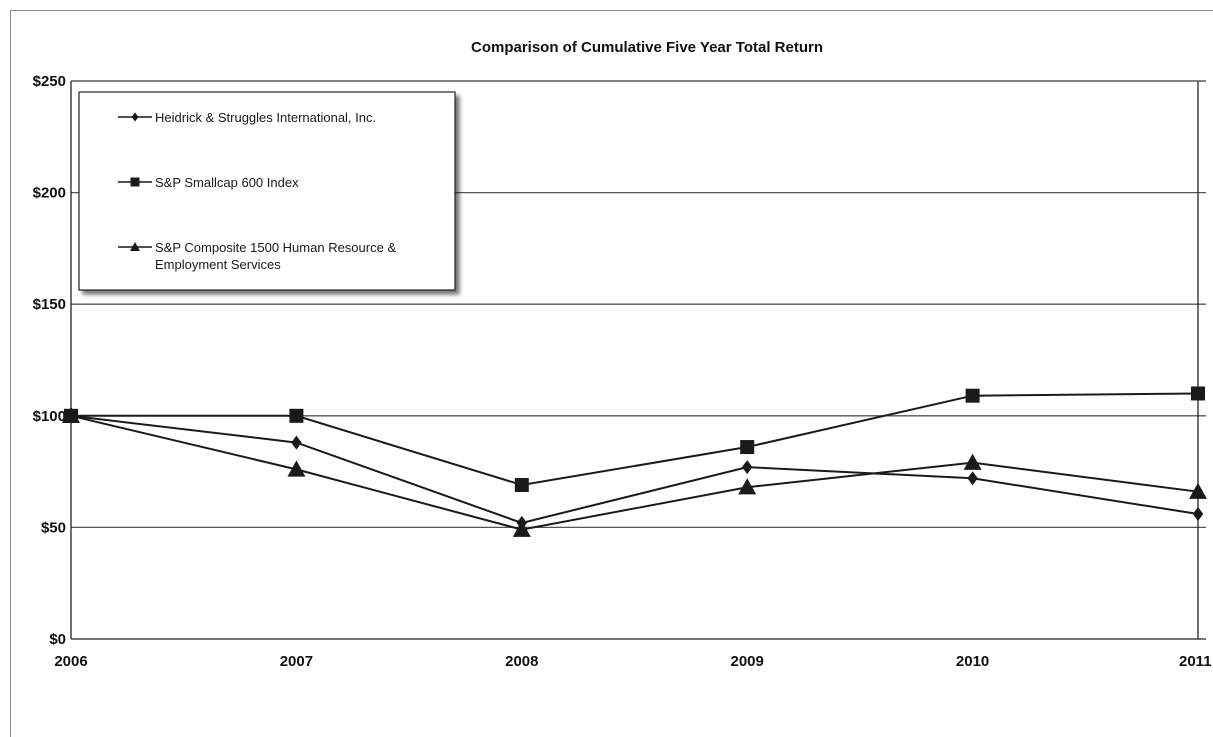 The height and width of the screenshot is (737, 1213). Describe the element at coordinates (747, 661) in the screenshot. I see `x-tick-label: 2009` at that location.